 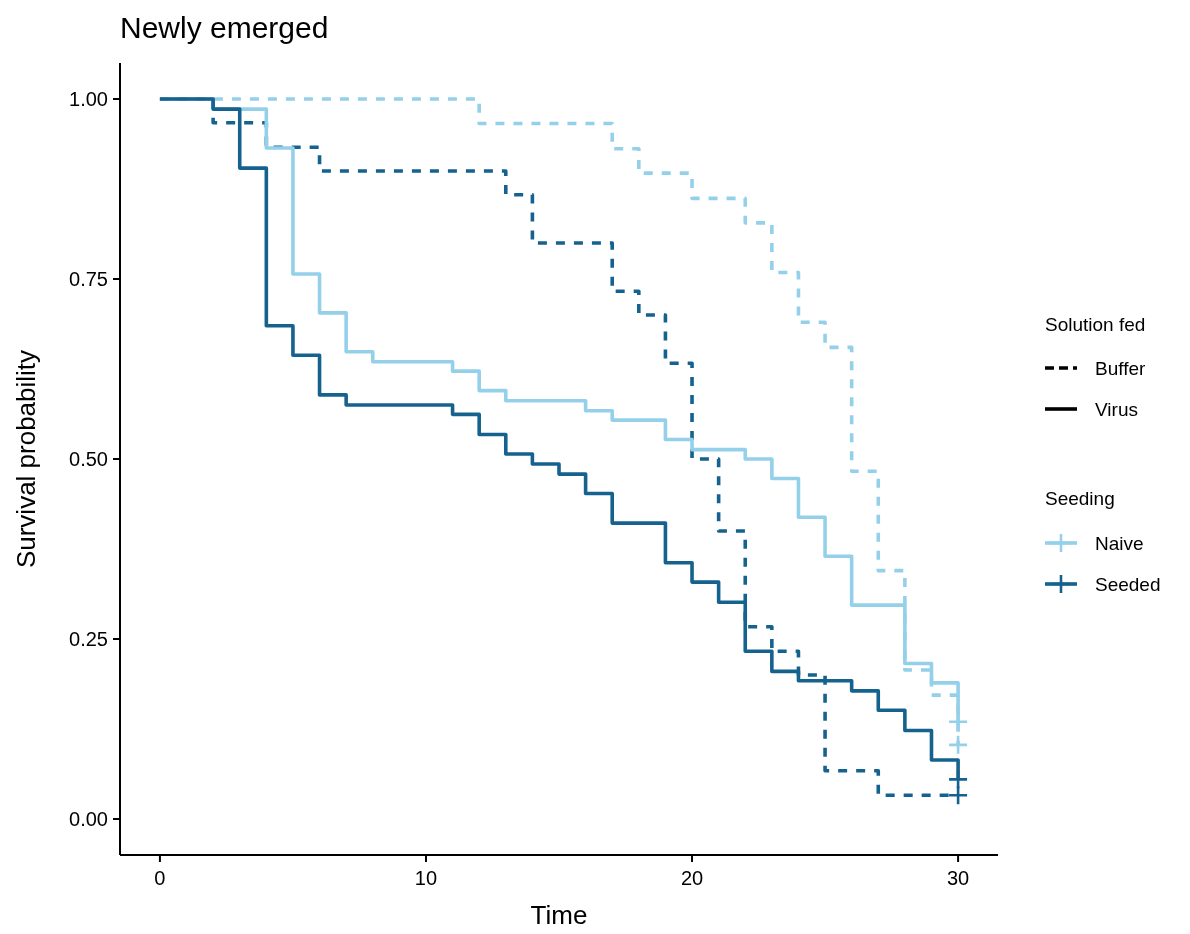 I want to click on x-tick-label: 30, so click(x=958, y=878).